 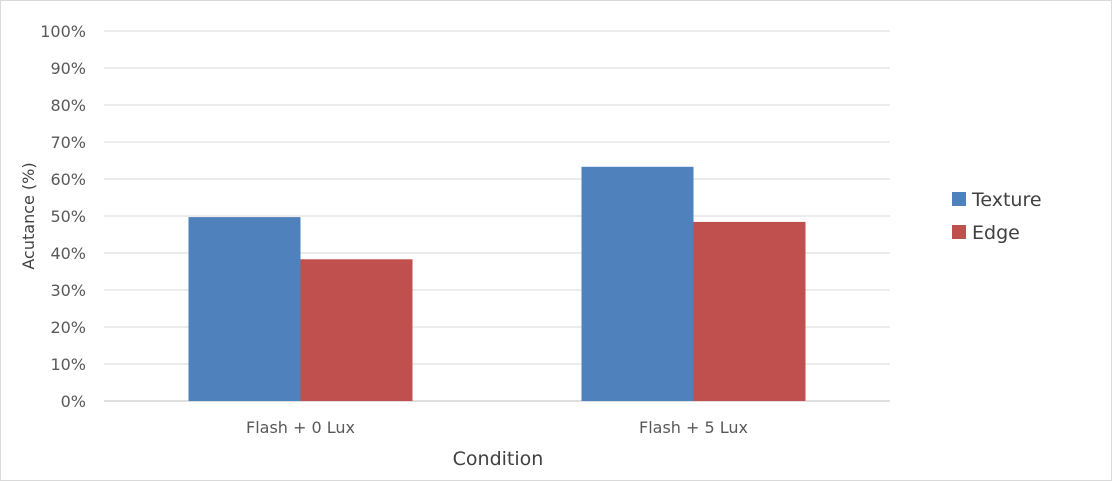 What do you see at coordinates (68, 290) in the screenshot?
I see `y-tick-label: 30%` at bounding box center [68, 290].